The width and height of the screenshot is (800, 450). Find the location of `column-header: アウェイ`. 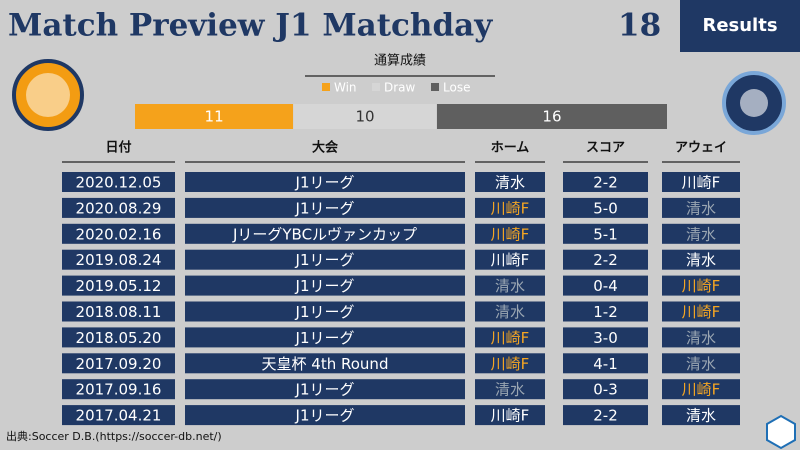

column-header: アウェイ is located at coordinates (701, 148).